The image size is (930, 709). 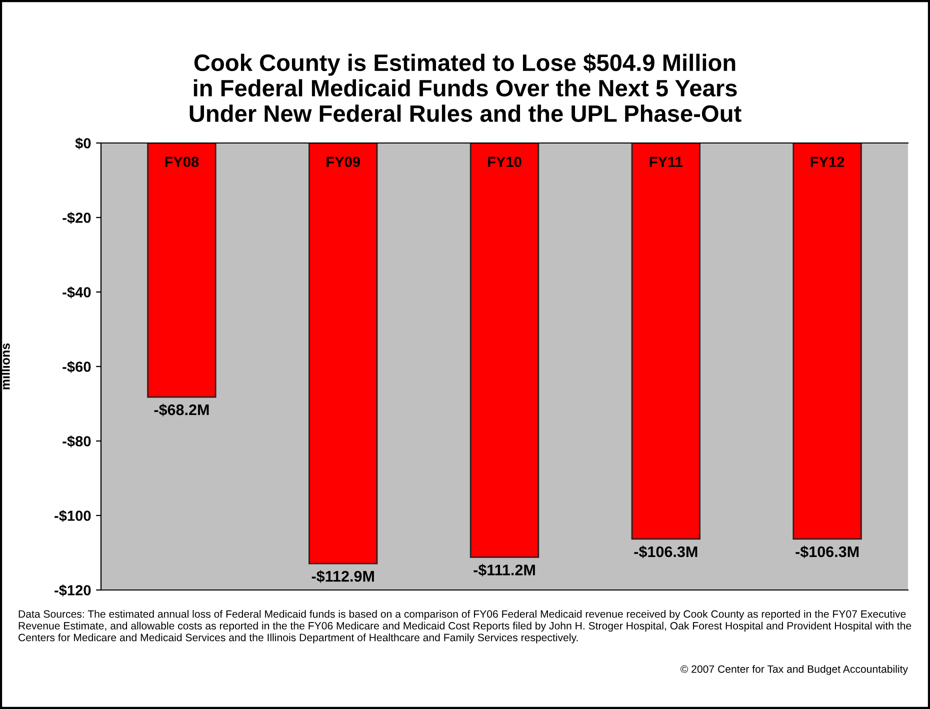 I want to click on text: Data Sources: The estimated annual loss of Federal Medicaid funds is based on a comparison of FY06 Federal Medicaid revenue received by Cook County as reported in the FY07 Executive Revenue Estimate, and allowable costs as reported in the the FY06 Medicare and Medicaid Cost Reports filed by John H. Stroger Hospital, Oak Forest Hospital and Provident Hospital with the Centers for Medicare and Medicaid Services and the Illinois Department of Healthcare and Family Services respectively., so click(x=465, y=627).